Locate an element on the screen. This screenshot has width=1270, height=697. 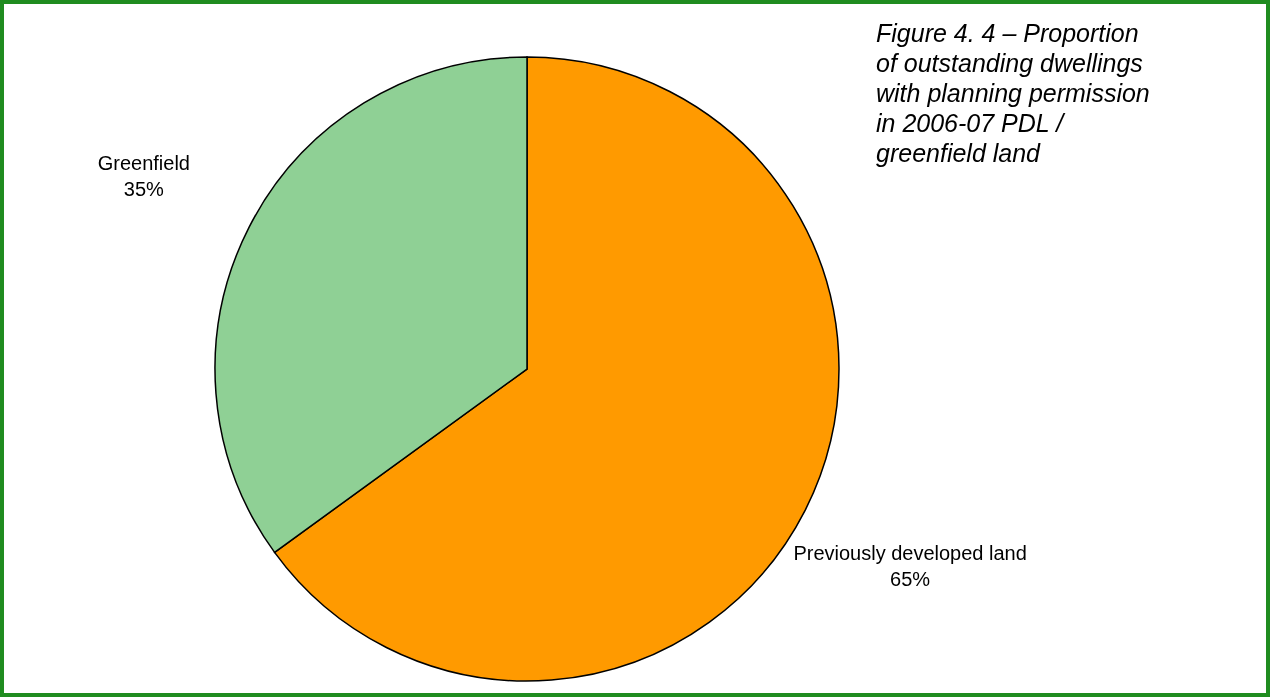
data-label: 65% is located at coordinates (910, 579).